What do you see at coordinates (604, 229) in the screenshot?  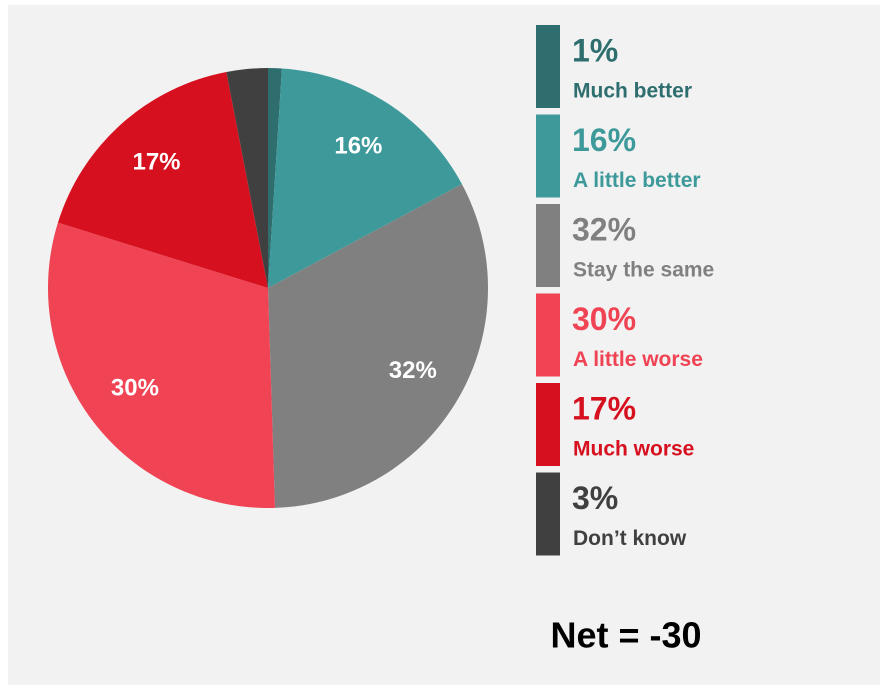 I see `legend-value: 32%` at bounding box center [604, 229].